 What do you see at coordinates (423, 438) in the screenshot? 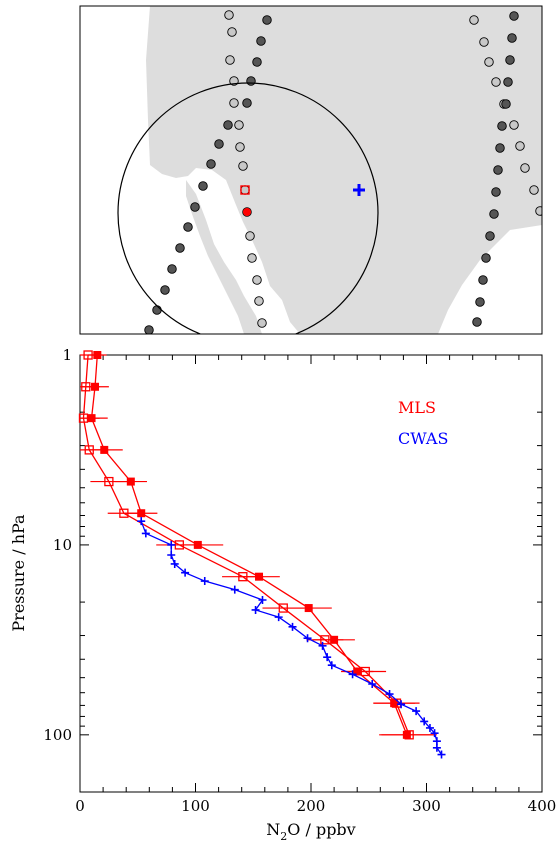
I see `legend-cwas: CWAS` at bounding box center [423, 438].